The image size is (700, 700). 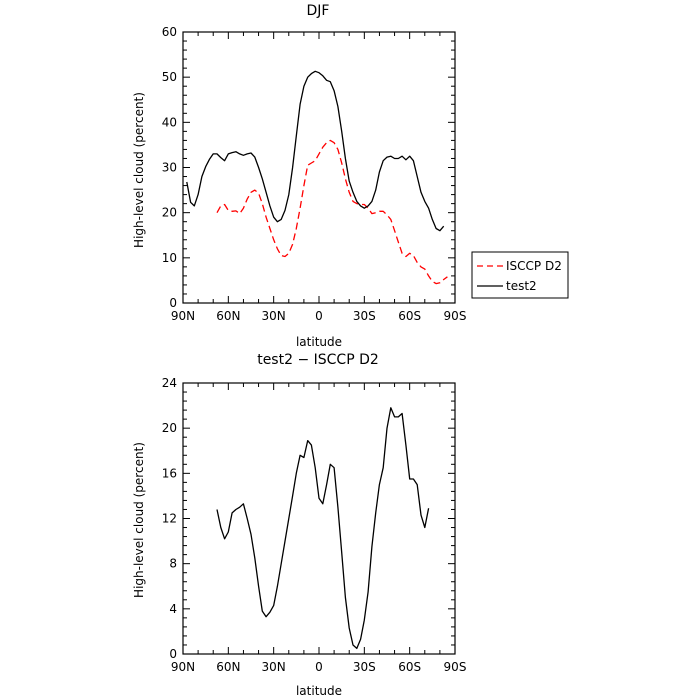 I want to click on y-tick-label: 40, so click(x=169, y=122).